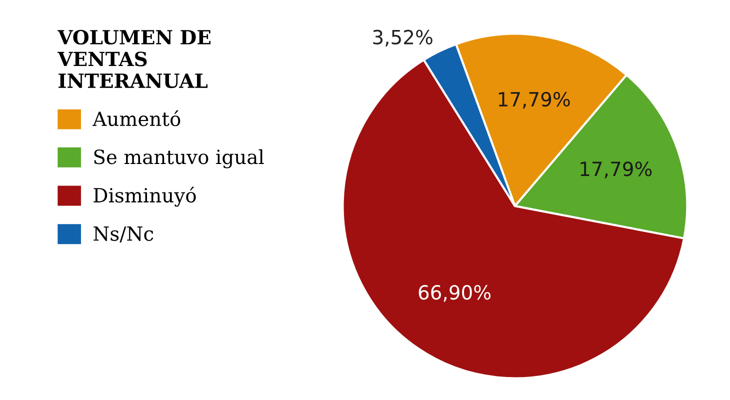  What do you see at coordinates (124, 234) in the screenshot?
I see `legend-label: Ns/Nc` at bounding box center [124, 234].